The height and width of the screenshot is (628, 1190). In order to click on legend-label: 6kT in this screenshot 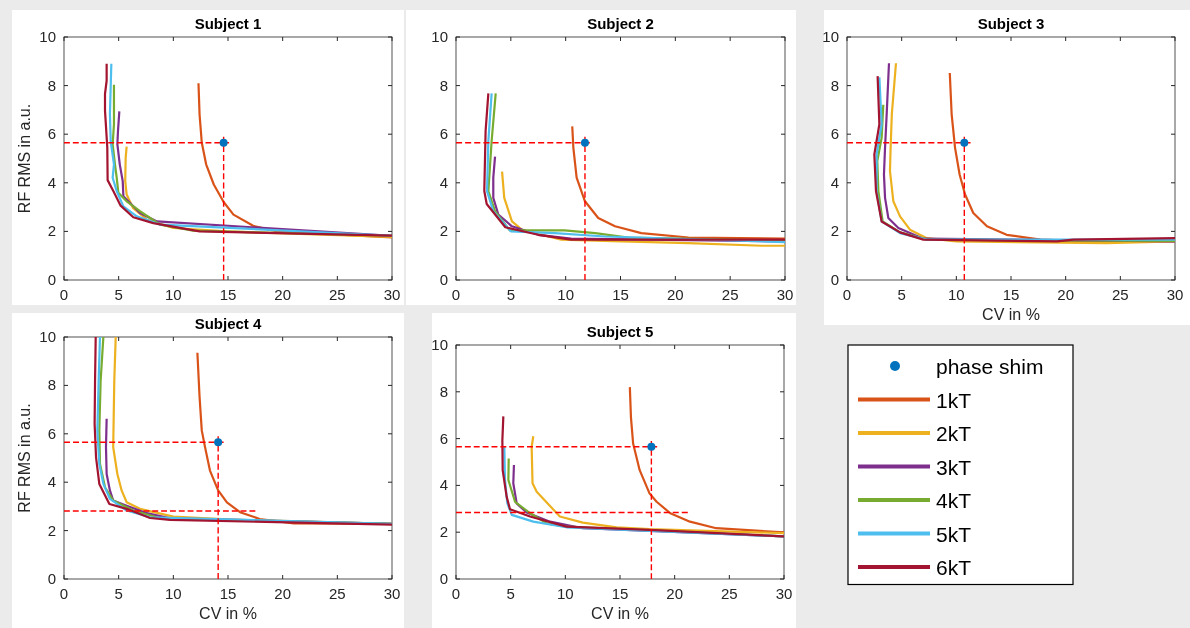, I will do `click(954, 567)`.